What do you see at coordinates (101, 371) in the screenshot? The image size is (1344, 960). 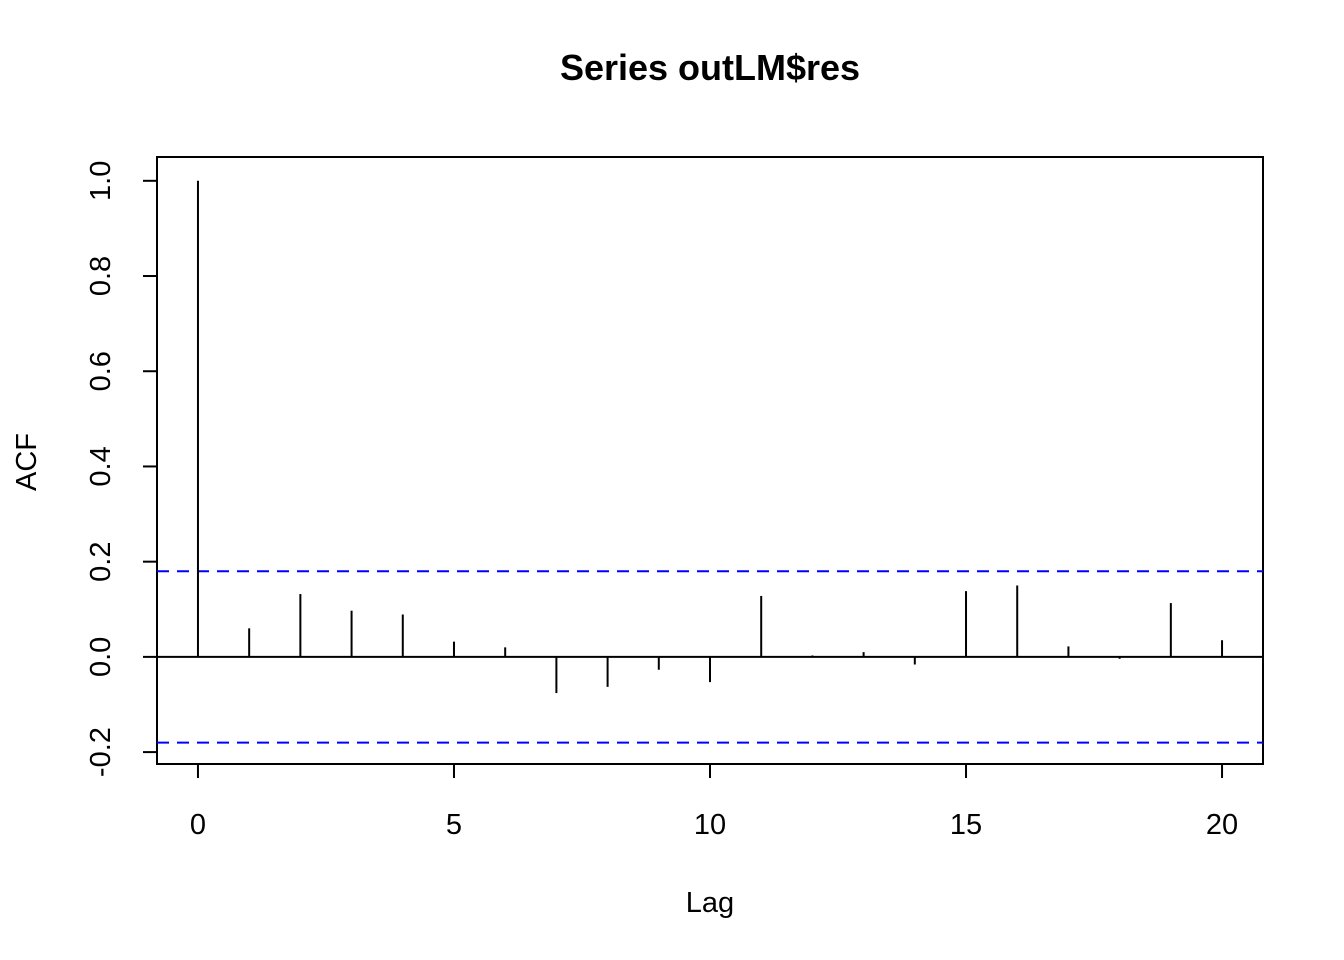 I see `y-tick-label: 0.6` at bounding box center [101, 371].